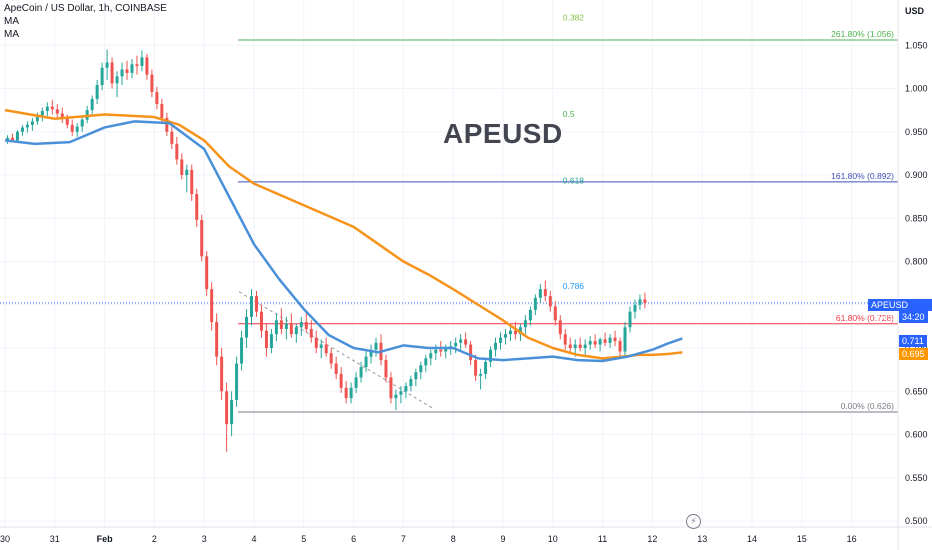 This screenshot has height=550, width=932. I want to click on symbol-title: ApeCoin / US Dollar, 1h, COINBASE, so click(85, 8).